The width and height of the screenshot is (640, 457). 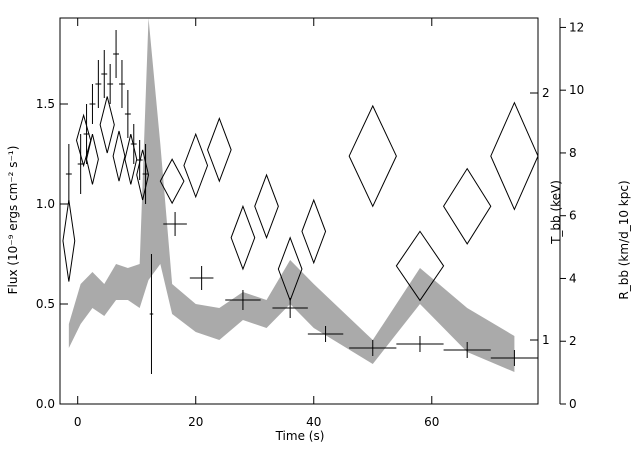 I want to click on y-right-outer-tick-label: 0, so click(x=573, y=404).